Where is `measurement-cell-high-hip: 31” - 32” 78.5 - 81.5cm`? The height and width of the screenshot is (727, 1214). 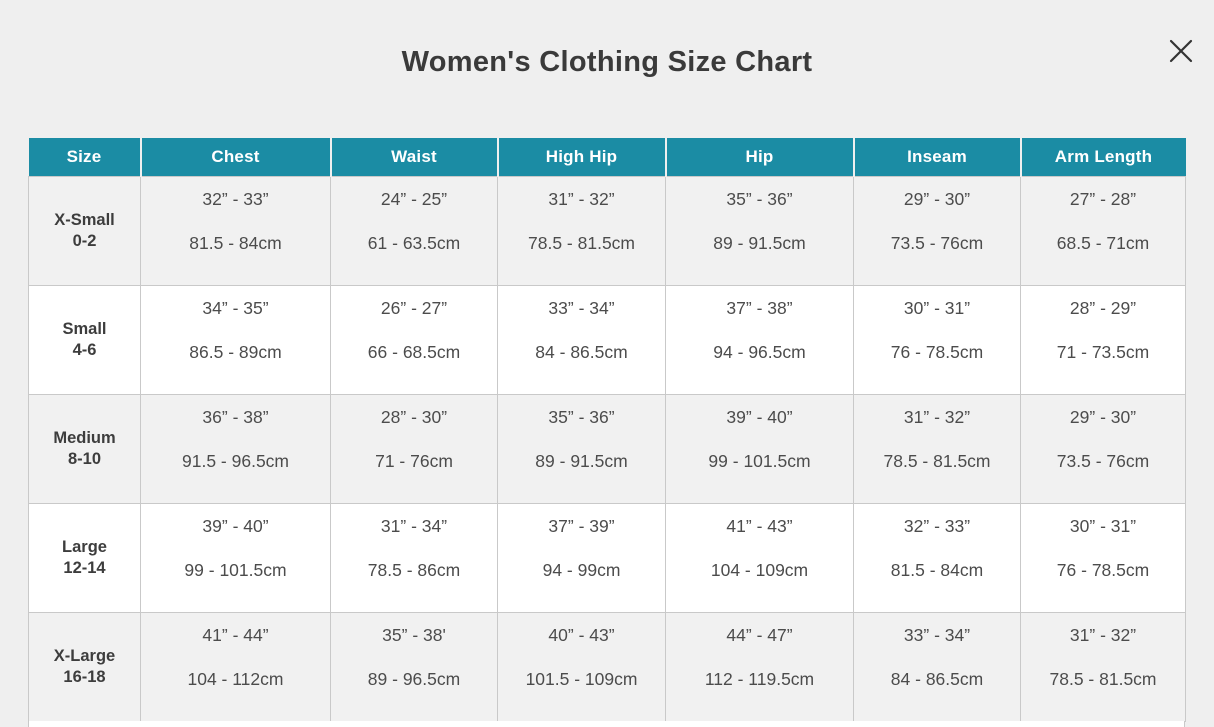 measurement-cell-high-hip: 31” - 32” 78.5 - 81.5cm is located at coordinates (581, 230).